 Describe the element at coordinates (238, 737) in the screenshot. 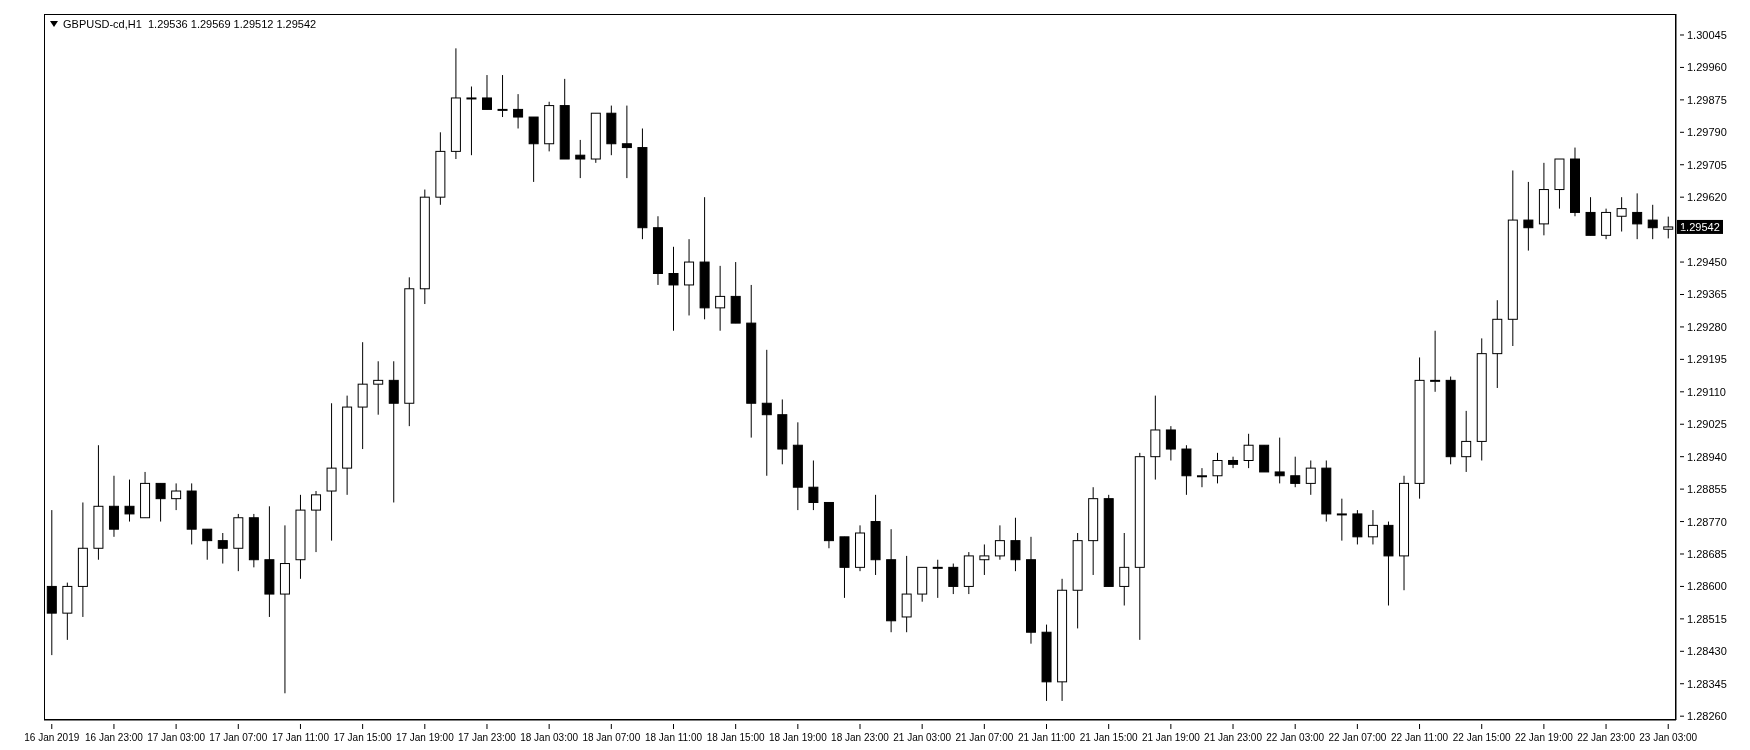

I see `x-tick-label: 17 Jan 07:00` at that location.